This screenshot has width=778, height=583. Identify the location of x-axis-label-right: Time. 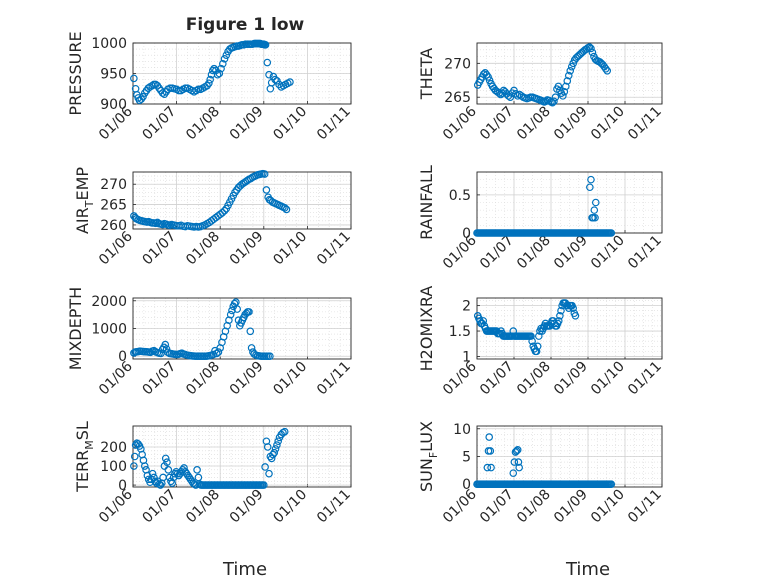
(587, 569).